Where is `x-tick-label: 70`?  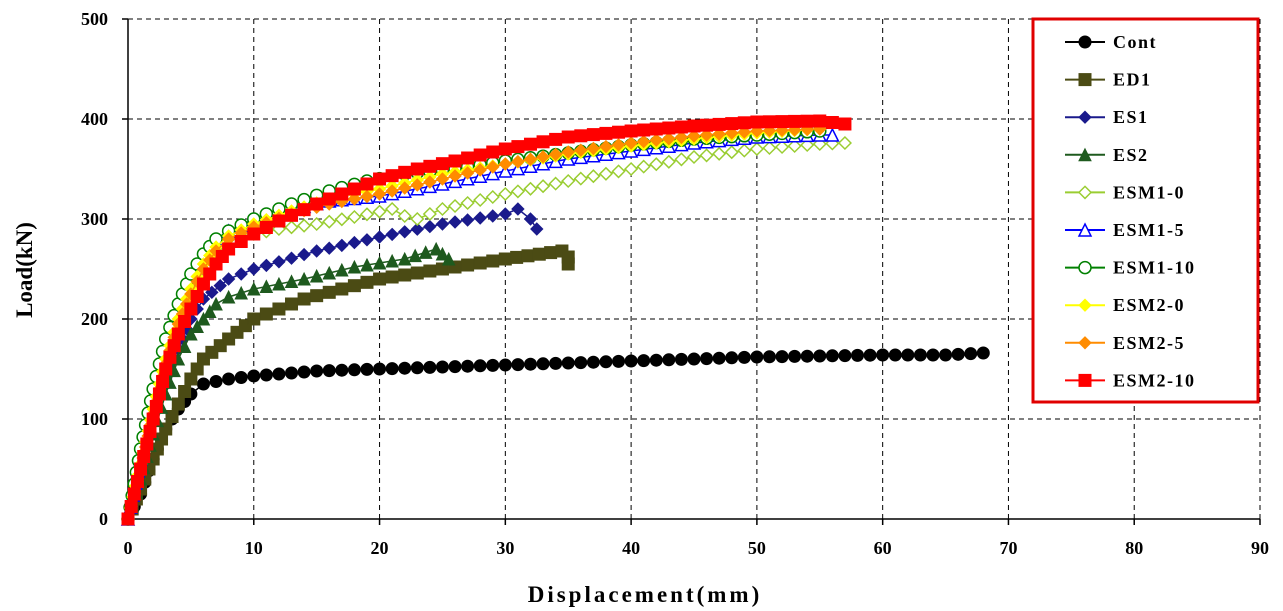
x-tick-label: 70 is located at coordinates (1008, 548).